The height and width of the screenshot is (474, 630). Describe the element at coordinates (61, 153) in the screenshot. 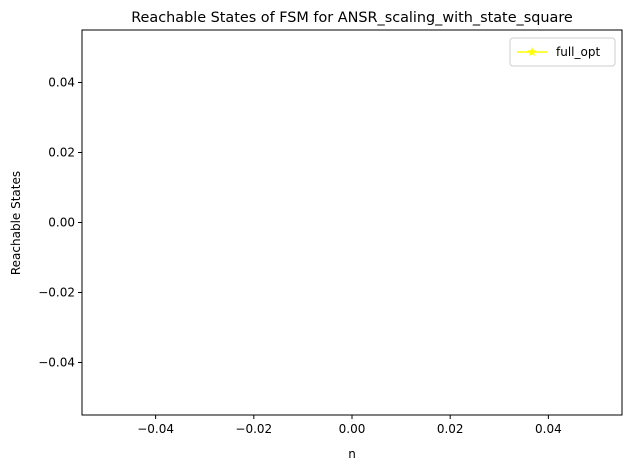

I see `y-tick-label: 0.02` at that location.